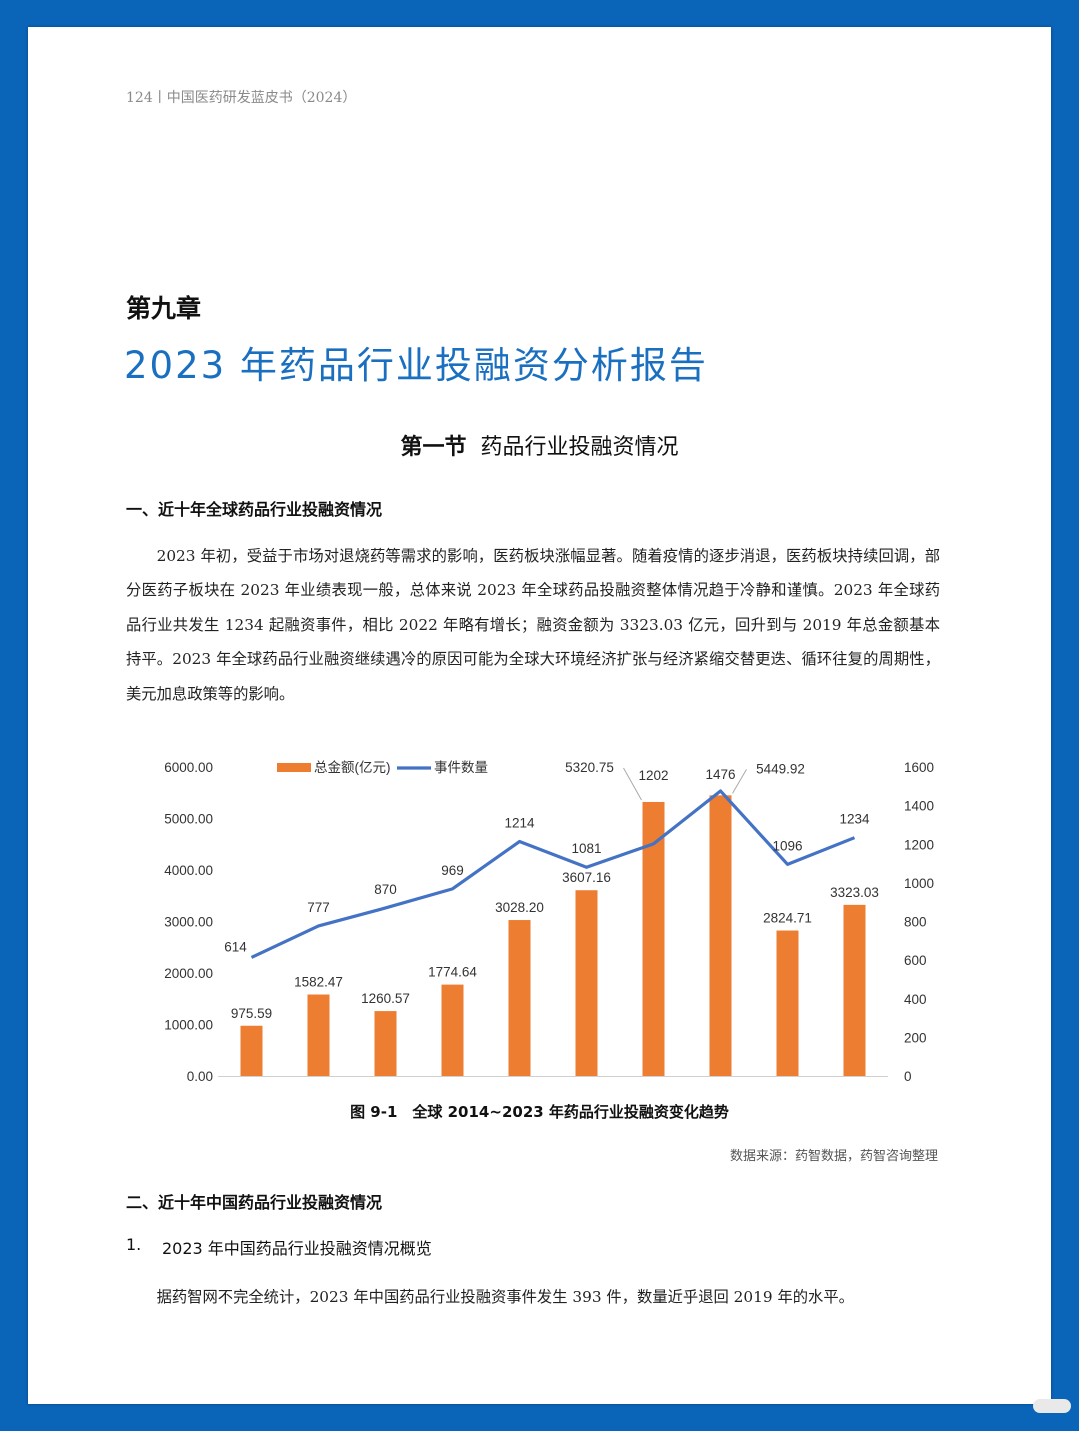 The height and width of the screenshot is (1431, 1079). I want to click on bar-2014年, so click(251, 1050).